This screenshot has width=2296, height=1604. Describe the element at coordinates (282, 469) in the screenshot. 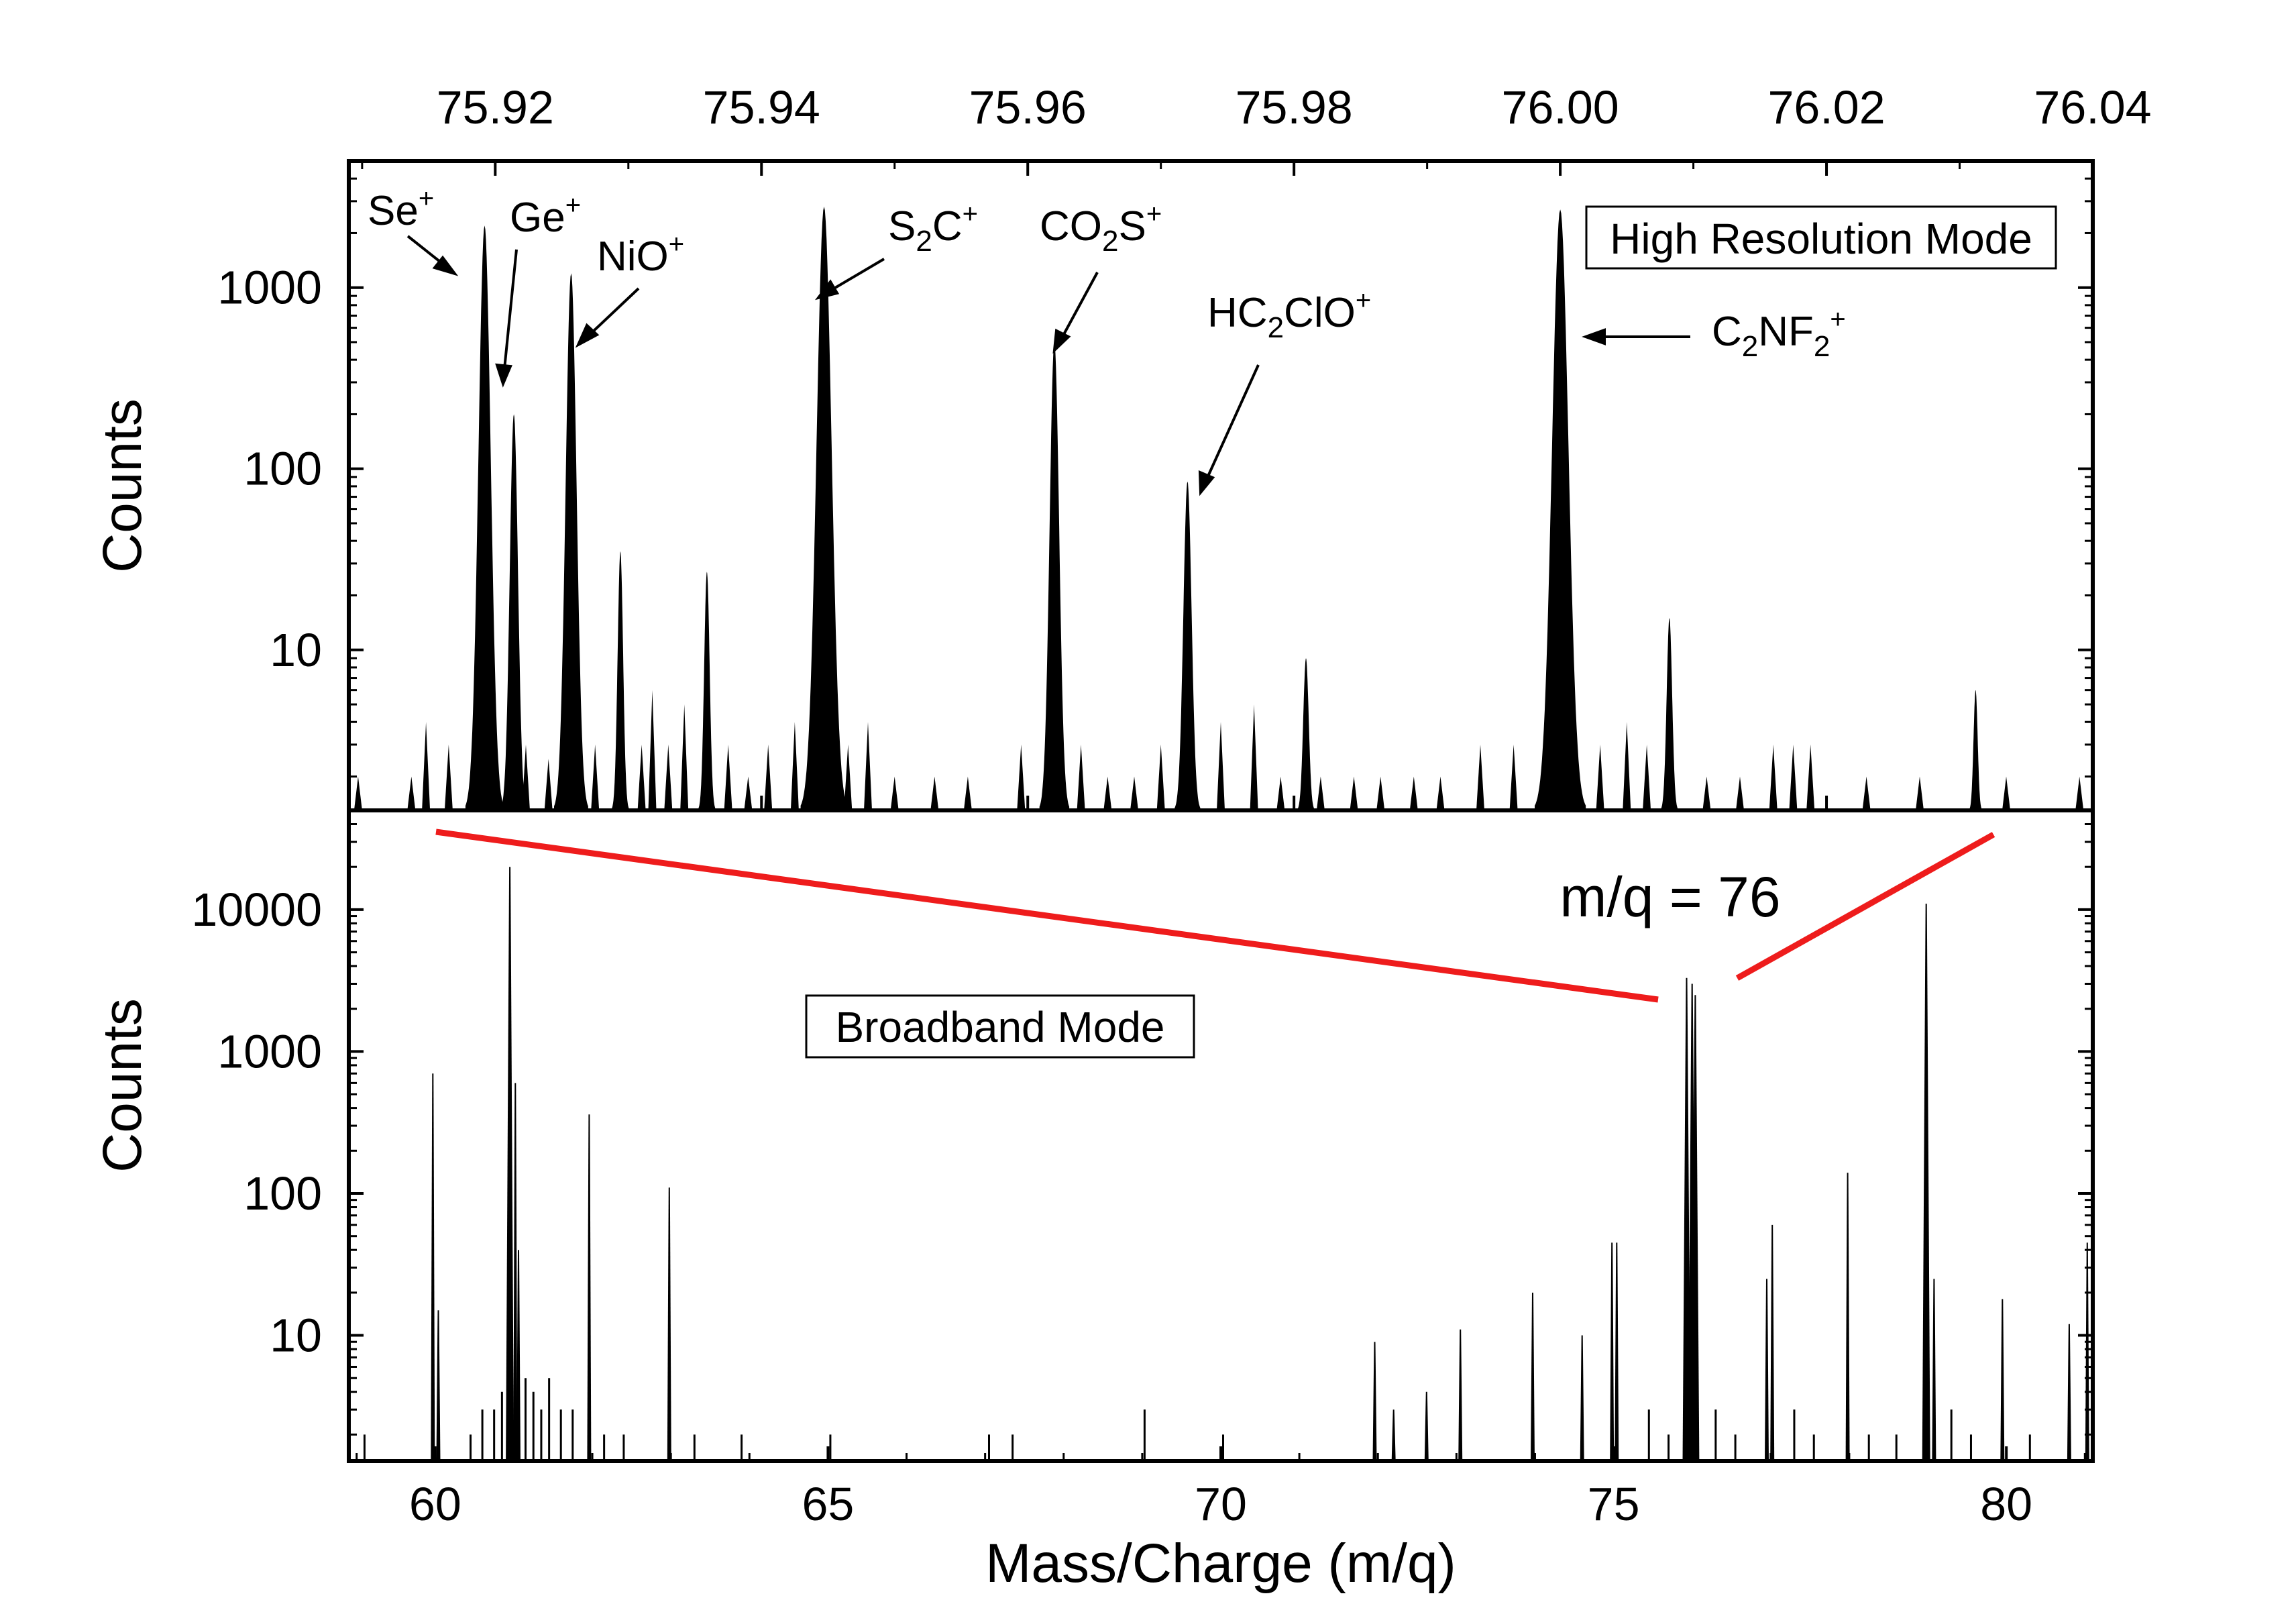

I see `top-y-tick-label: 100` at that location.